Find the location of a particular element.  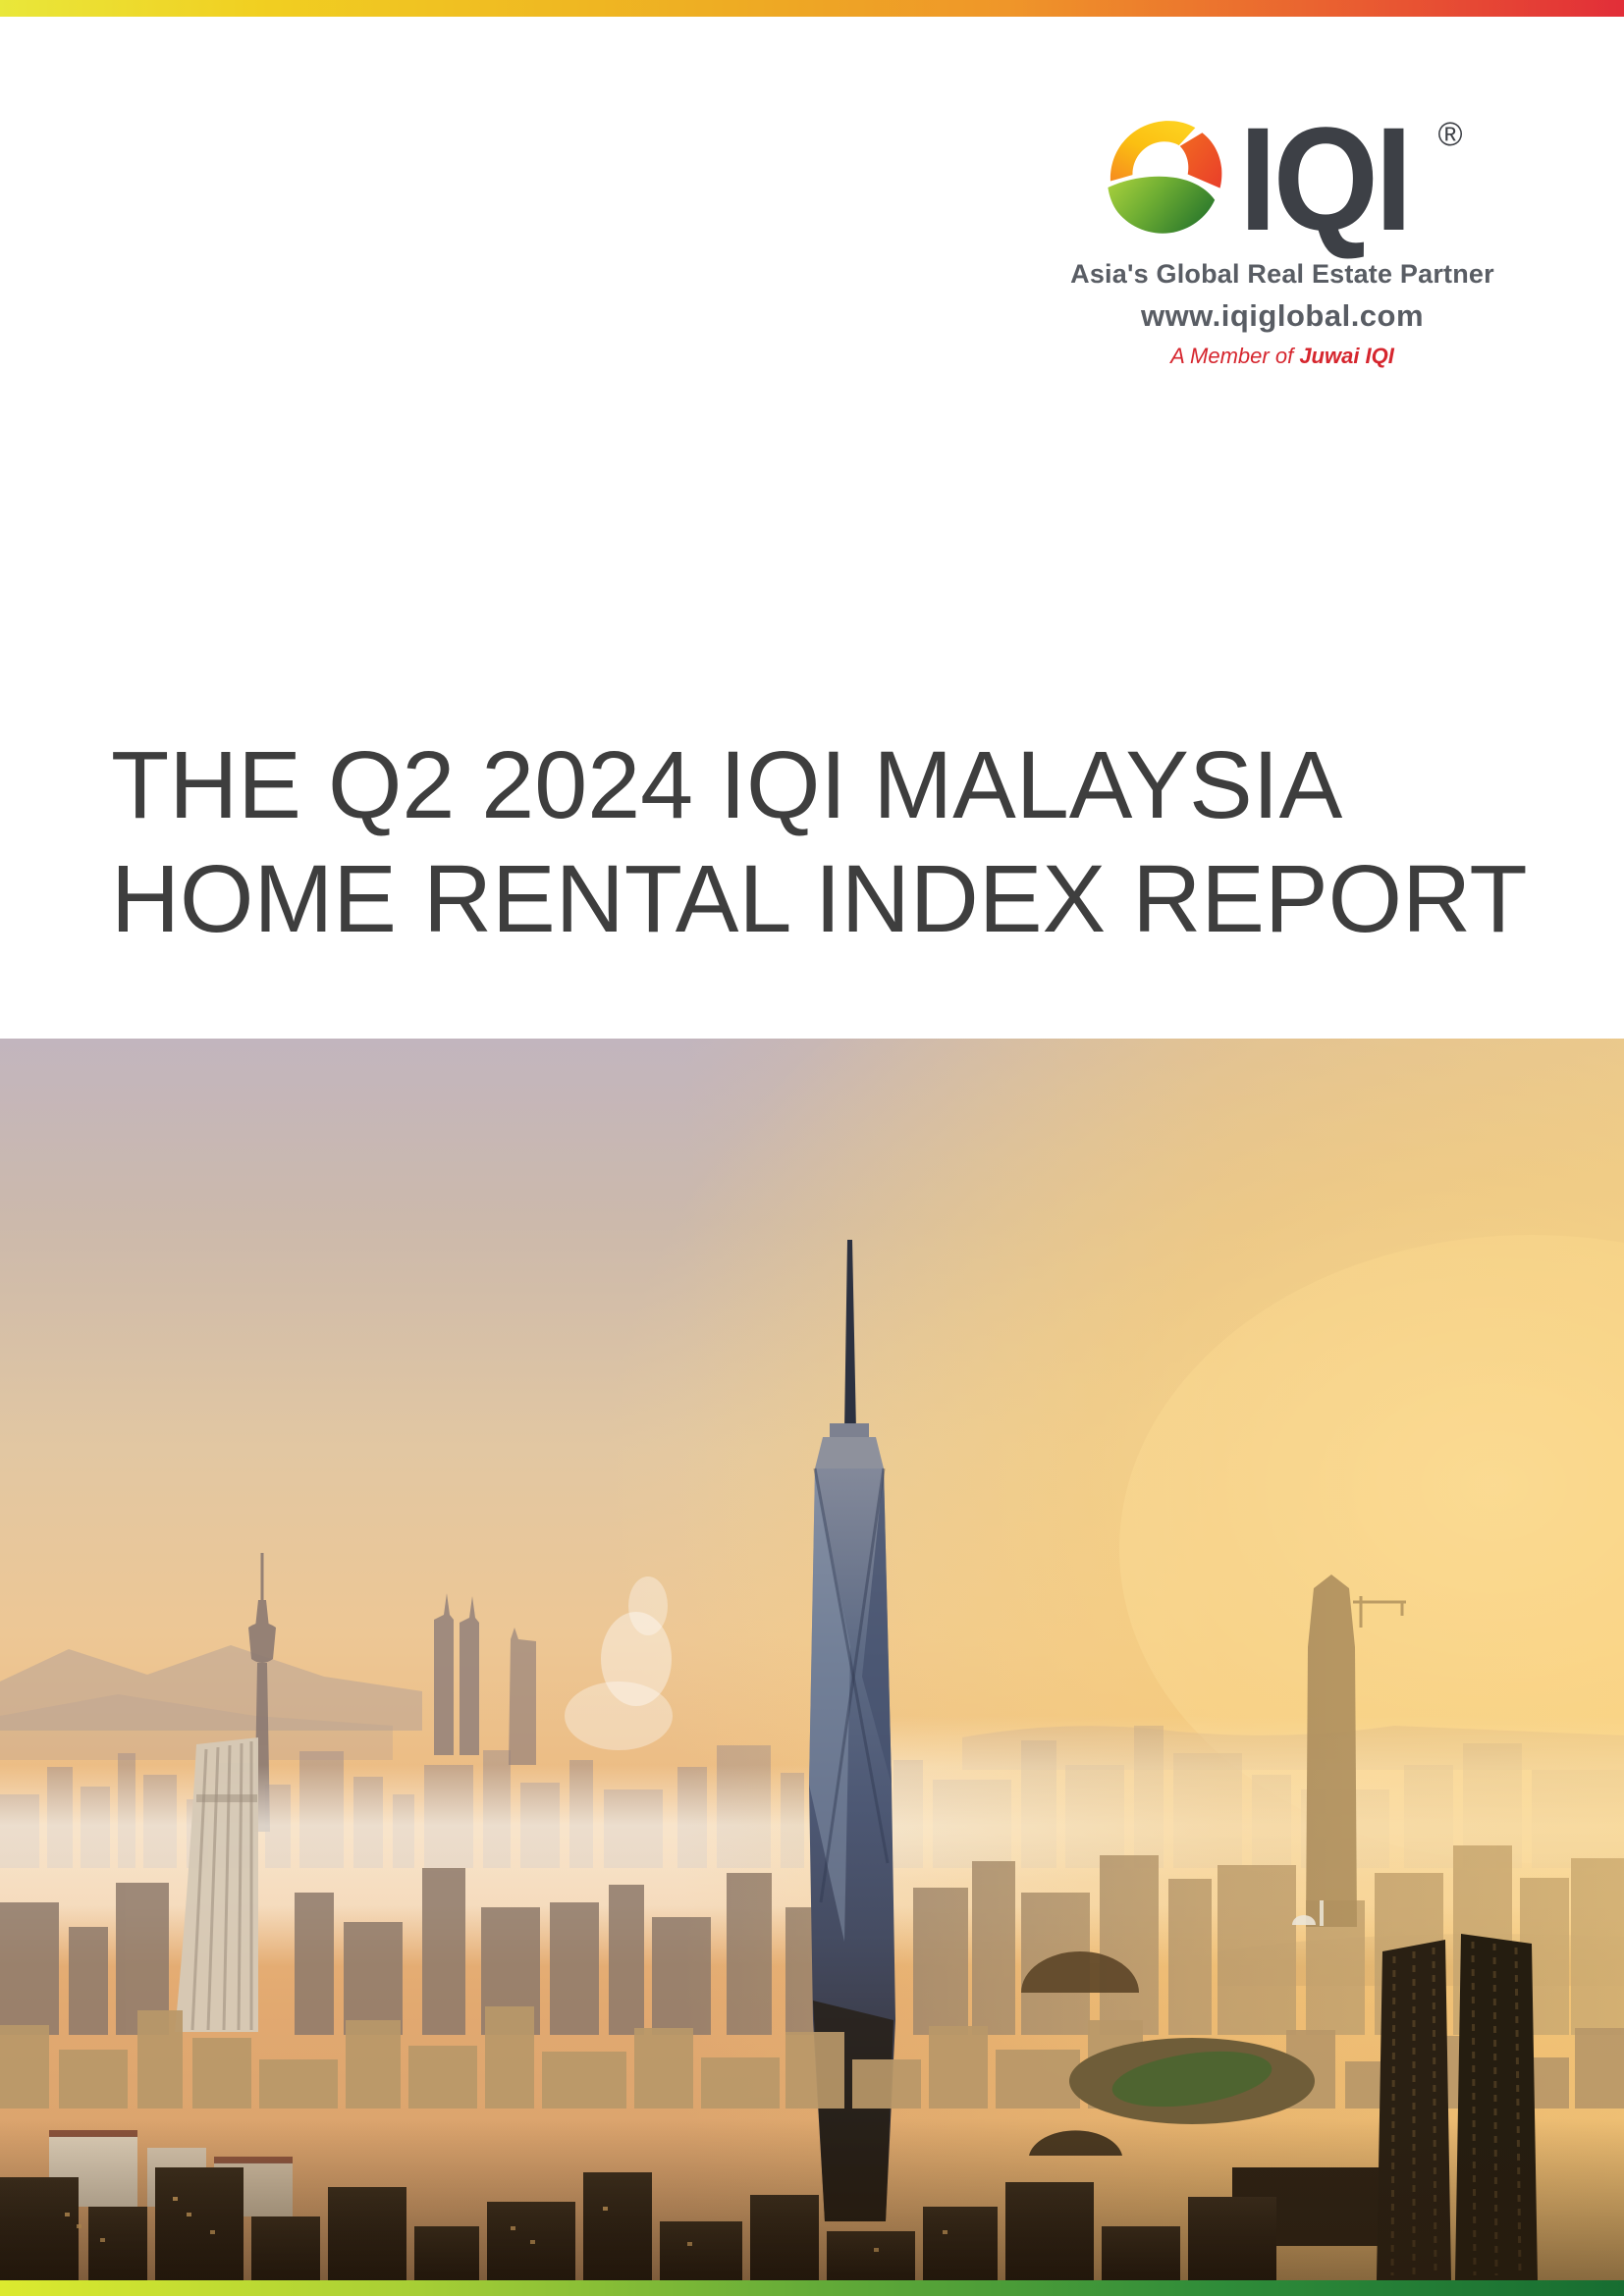

iqi-logo: IQI ® is located at coordinates (1282, 179).